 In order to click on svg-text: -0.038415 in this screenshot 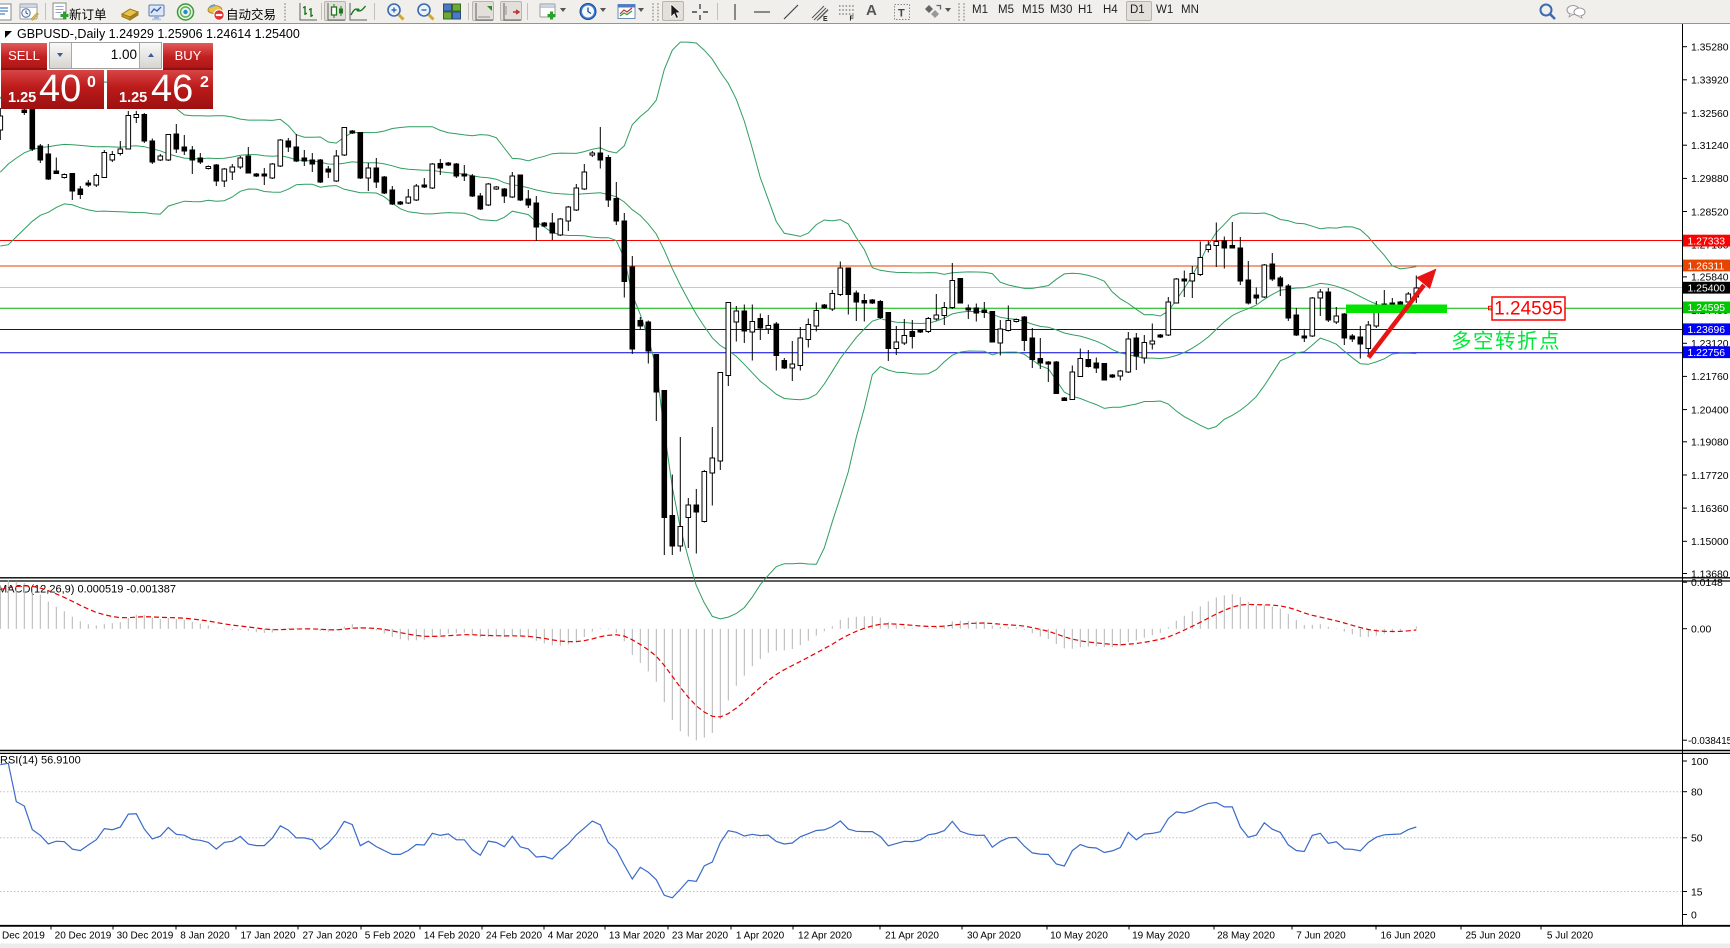, I will do `click(1709, 741)`.